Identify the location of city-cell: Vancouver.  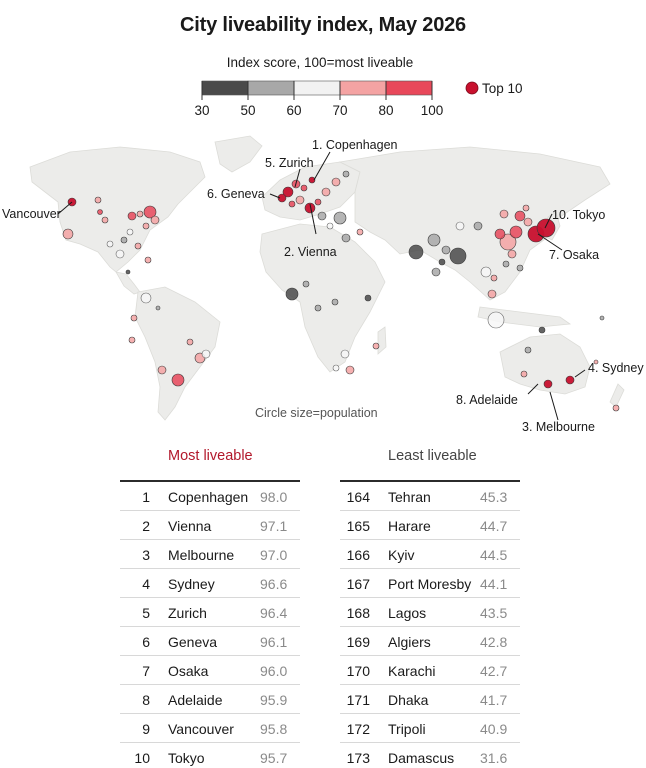
(201, 729).